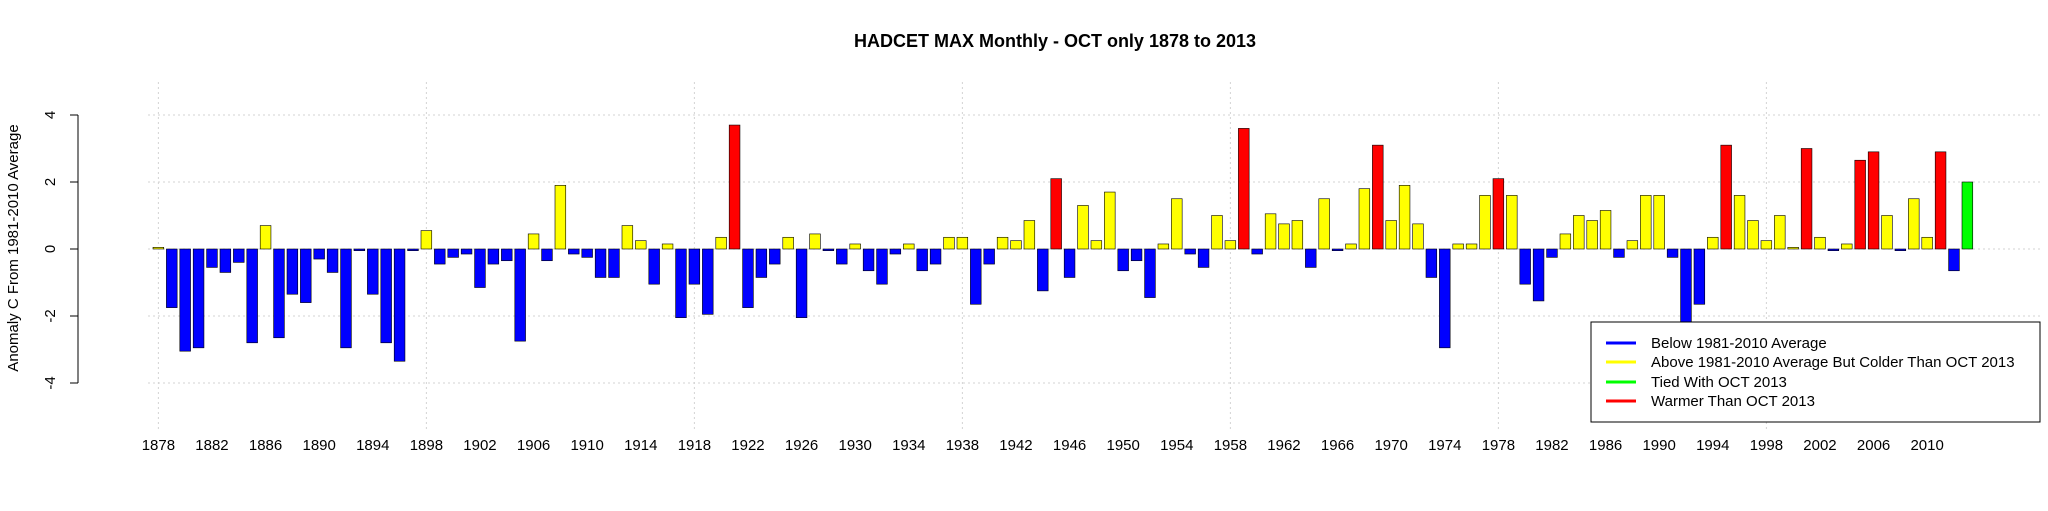 This screenshot has height=511, width=2048. Describe the element at coordinates (1927, 243) in the screenshot. I see `bar-2010` at that location.